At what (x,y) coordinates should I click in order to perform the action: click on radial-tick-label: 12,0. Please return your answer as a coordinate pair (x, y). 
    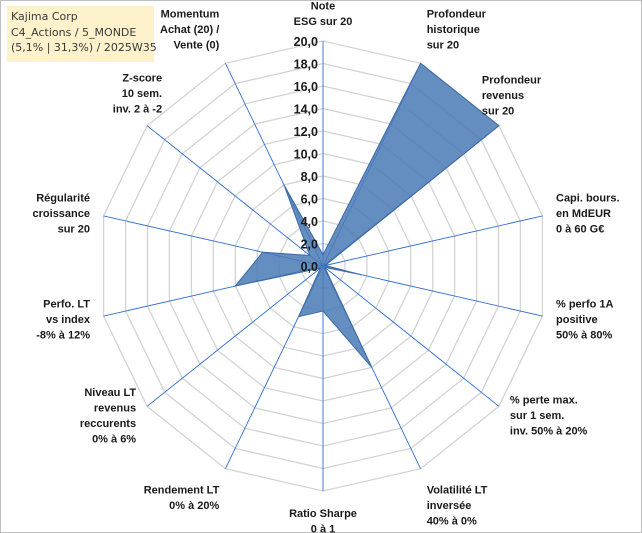
    Looking at the image, I should click on (306, 132).